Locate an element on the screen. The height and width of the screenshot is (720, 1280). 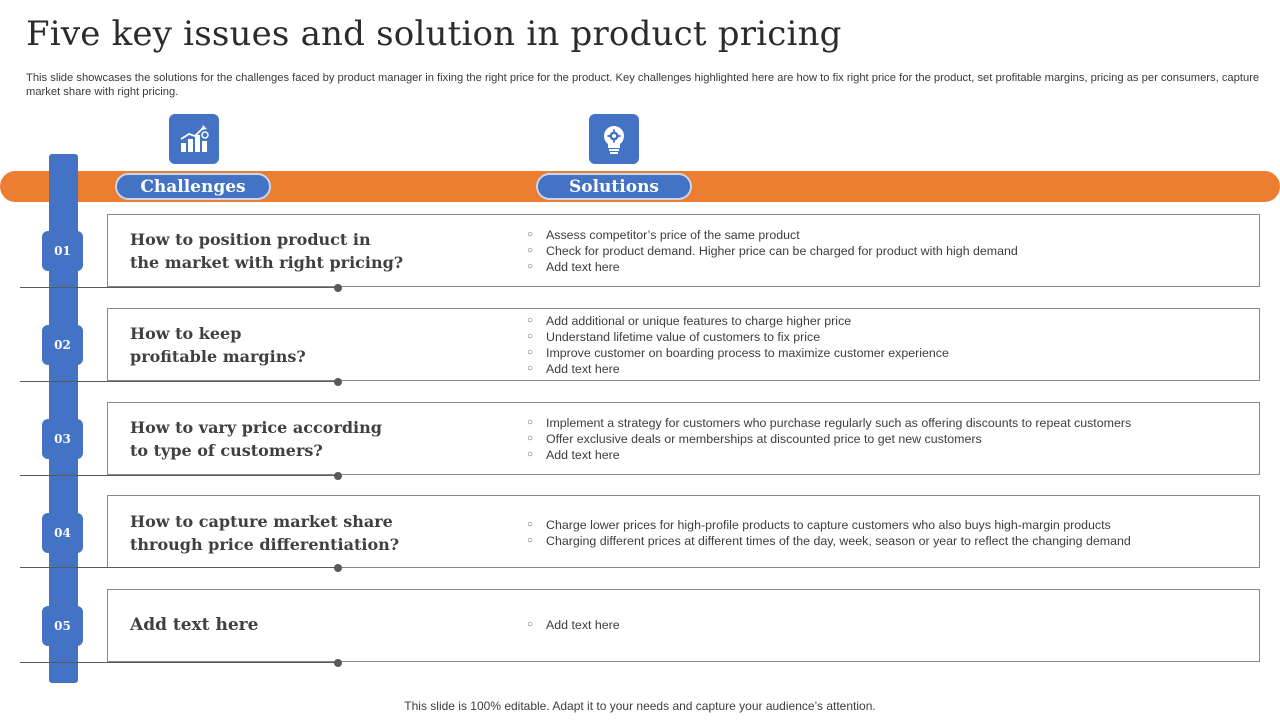
challenges-header: Challenges is located at coordinates (193, 186).